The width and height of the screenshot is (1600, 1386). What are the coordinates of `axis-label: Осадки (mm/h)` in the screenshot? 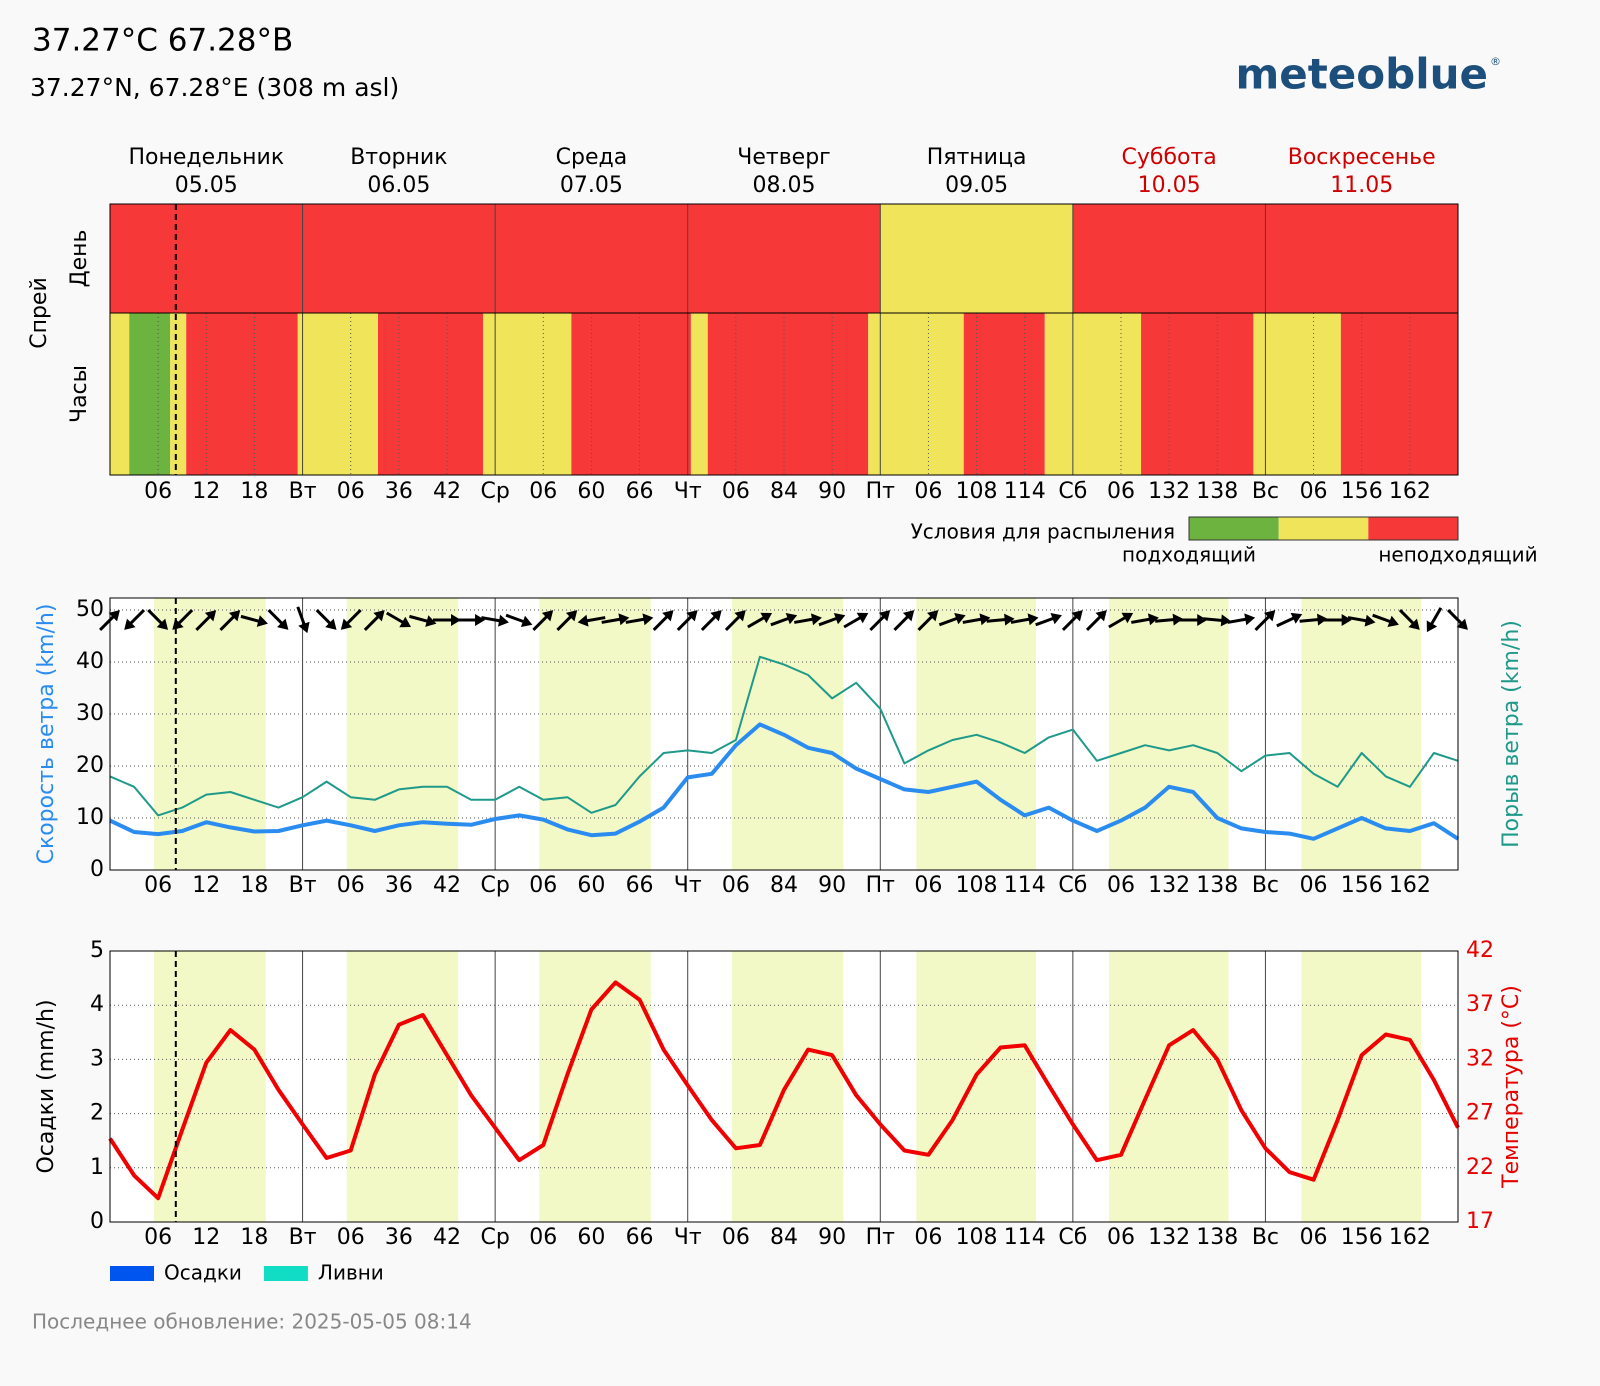 It's located at (46, 1086).